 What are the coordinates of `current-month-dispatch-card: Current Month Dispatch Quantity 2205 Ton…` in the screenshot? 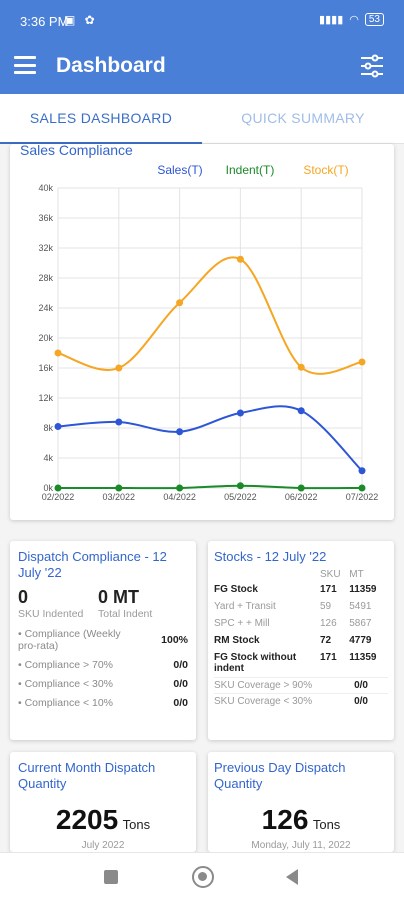 It's located at (103, 802).